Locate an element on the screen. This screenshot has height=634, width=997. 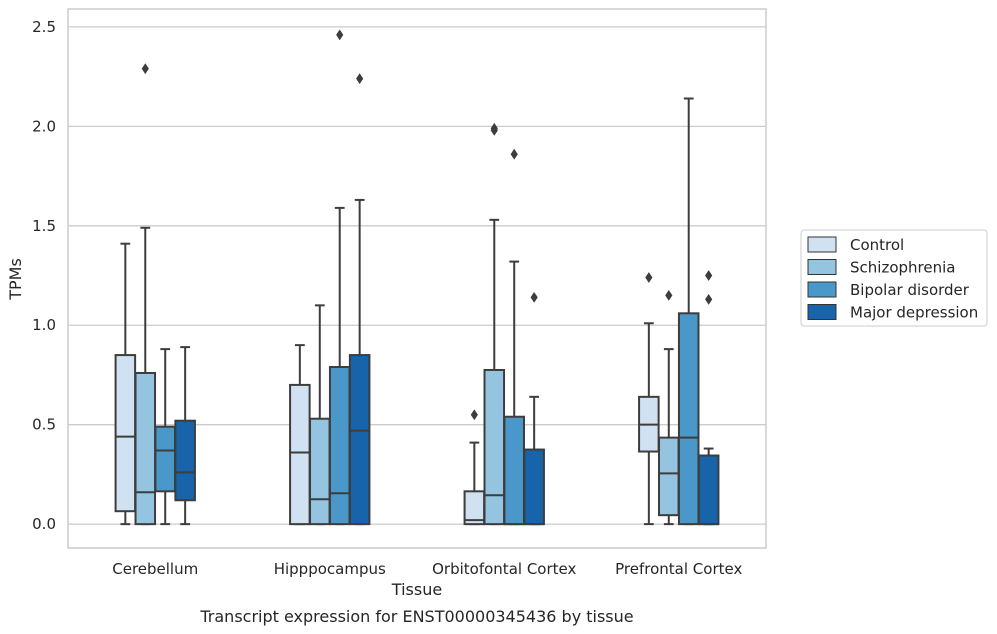
y-tick-label: 2.5 is located at coordinates (44, 27).